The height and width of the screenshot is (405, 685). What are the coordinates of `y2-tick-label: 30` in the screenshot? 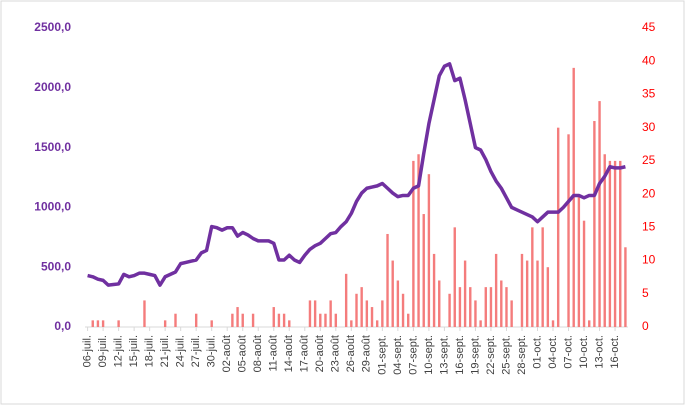 It's located at (649, 127).